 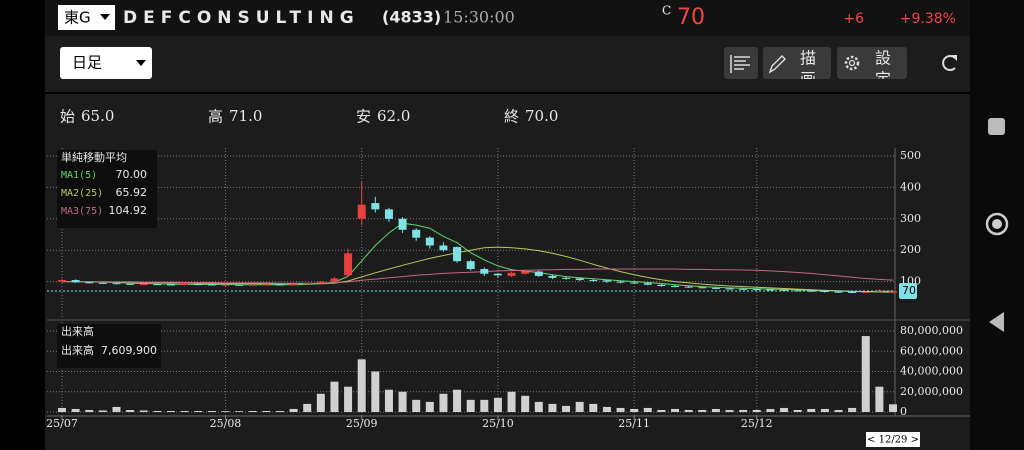 I want to click on summary-label: 終, so click(x=511, y=117).